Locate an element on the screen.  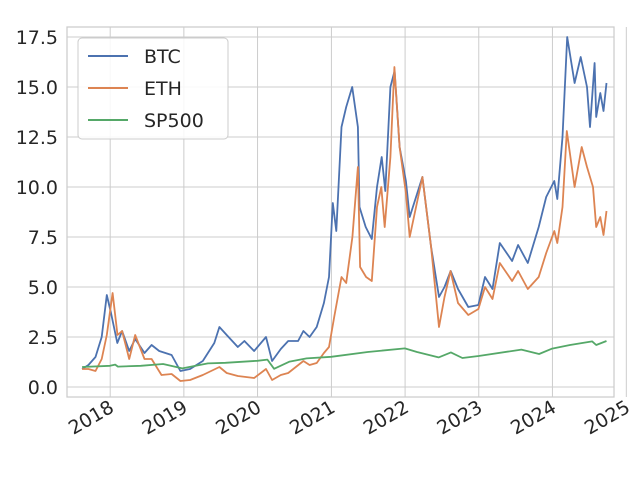
legend-box is located at coordinates (153, 88).